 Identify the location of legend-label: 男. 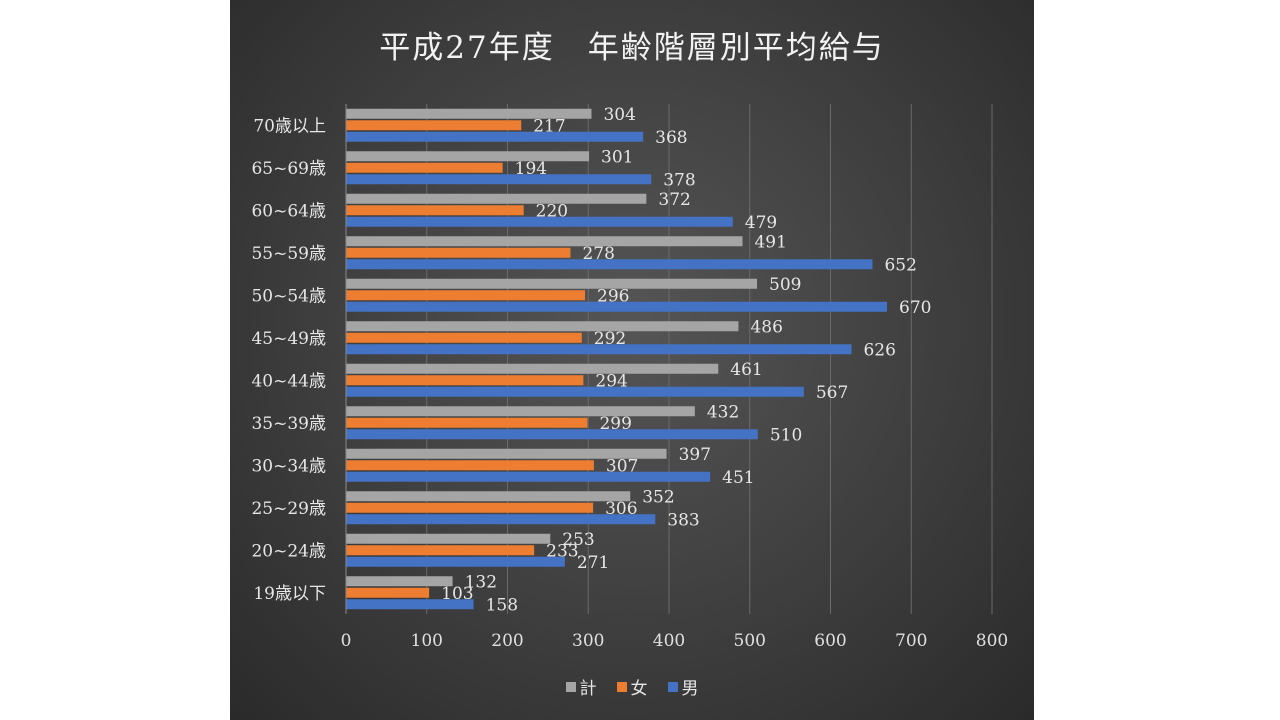
(690, 689).